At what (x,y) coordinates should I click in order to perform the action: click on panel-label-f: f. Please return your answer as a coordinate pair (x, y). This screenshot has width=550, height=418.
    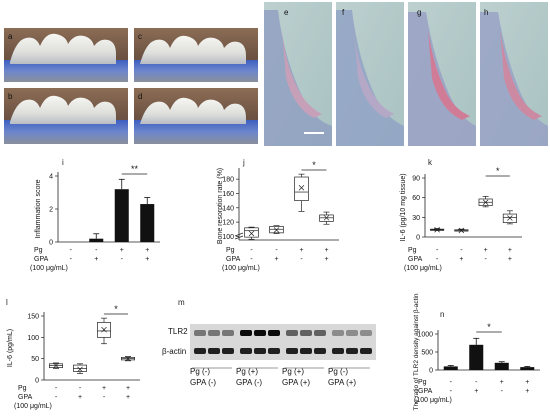
    Looking at the image, I should click on (343, 12).